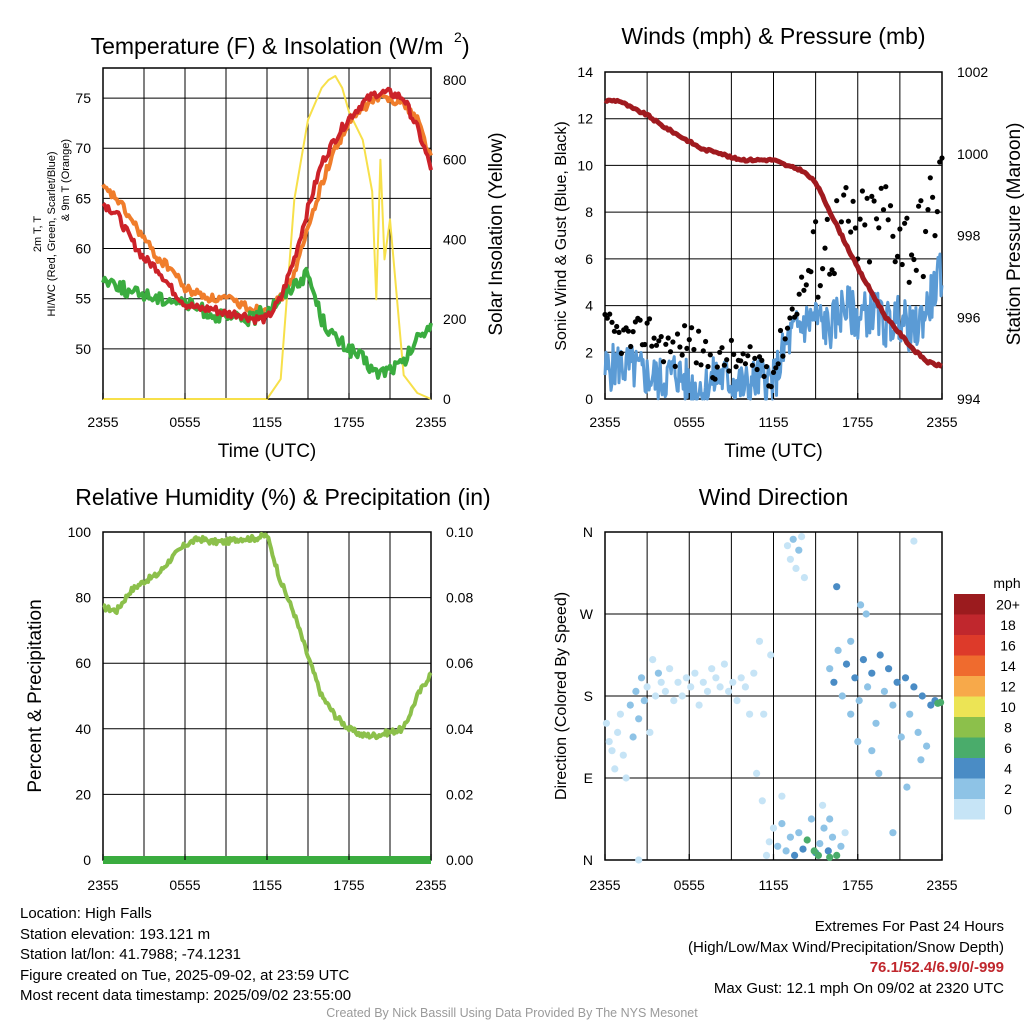  What do you see at coordinates (1008, 686) in the screenshot?
I see `legend-label: 12` at bounding box center [1008, 686].